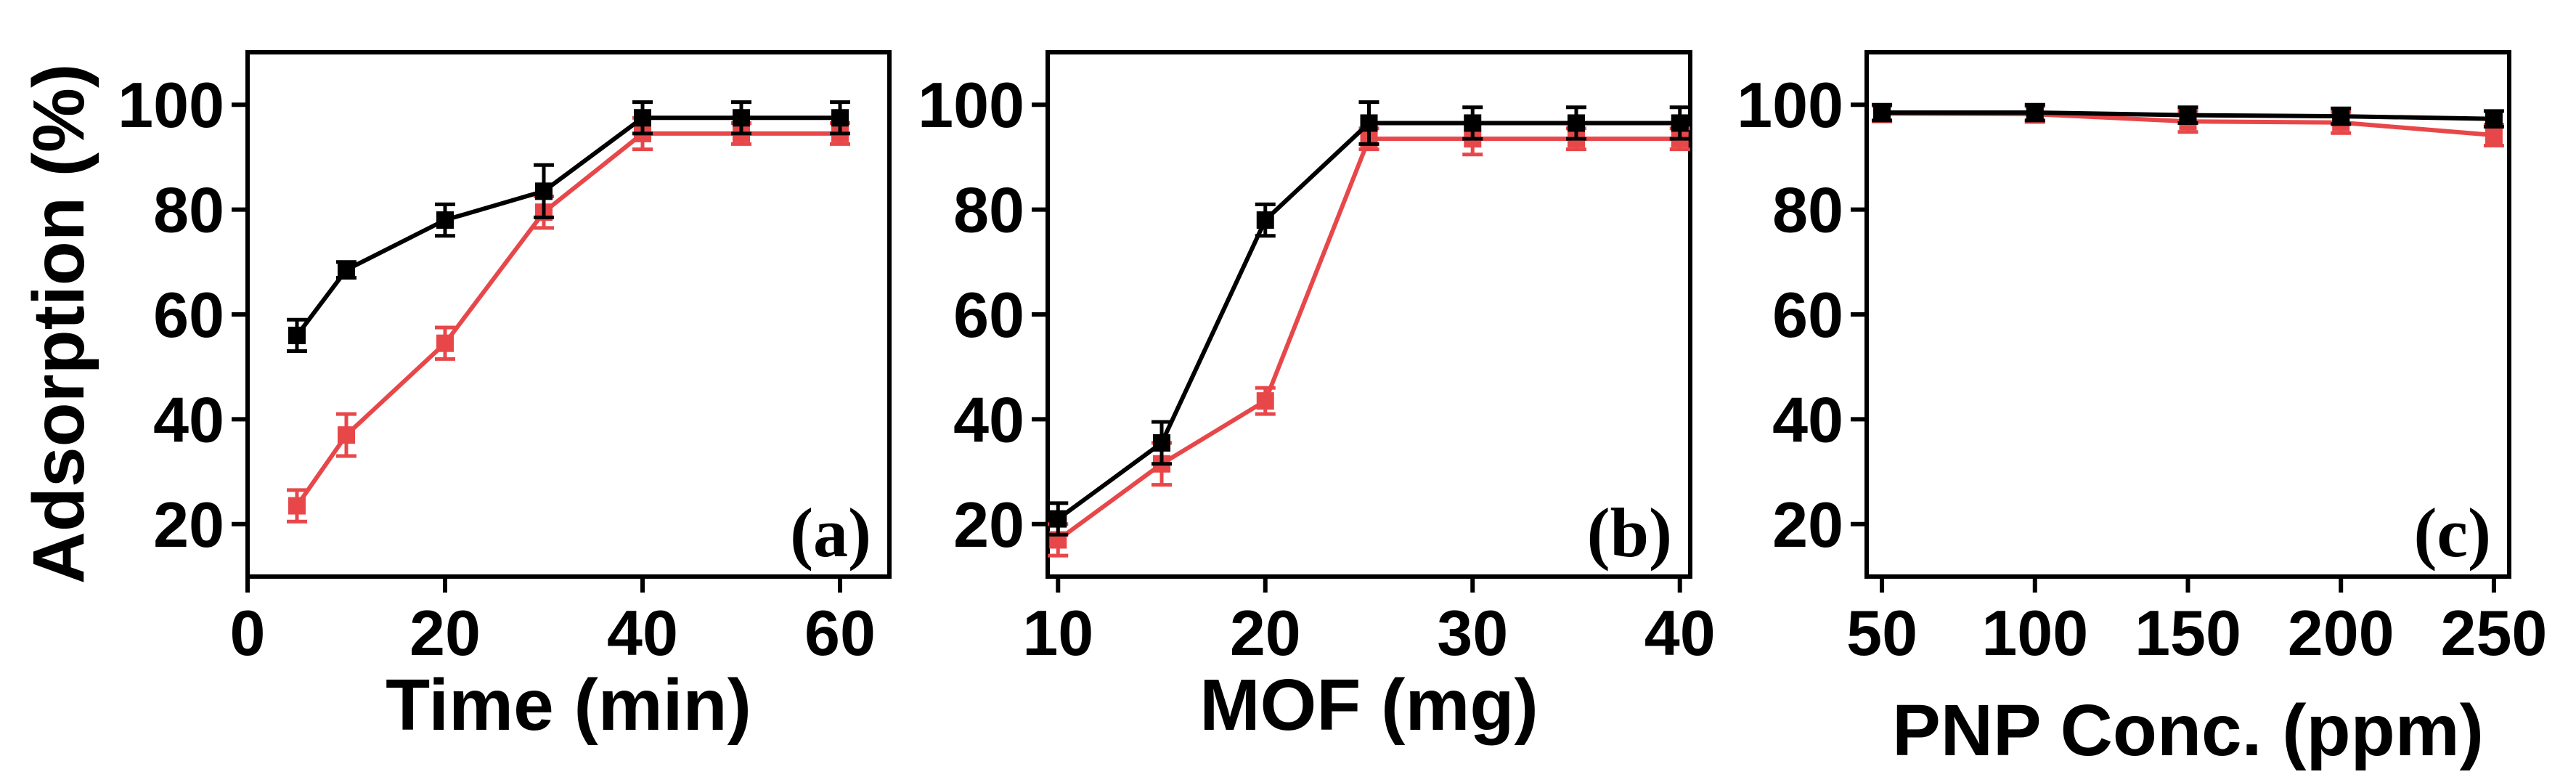  I want to click on x-tick-label: 100, so click(2034, 633).